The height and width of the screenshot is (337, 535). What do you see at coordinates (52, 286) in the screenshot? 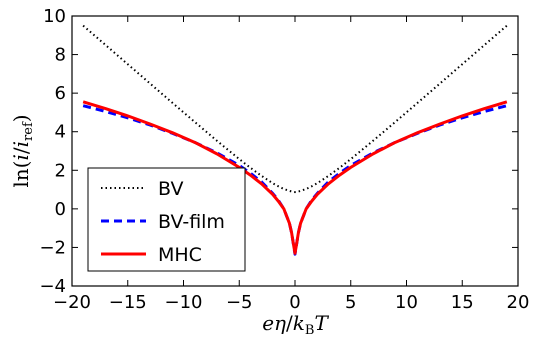
I see `y-tick-label: −4` at bounding box center [52, 286].